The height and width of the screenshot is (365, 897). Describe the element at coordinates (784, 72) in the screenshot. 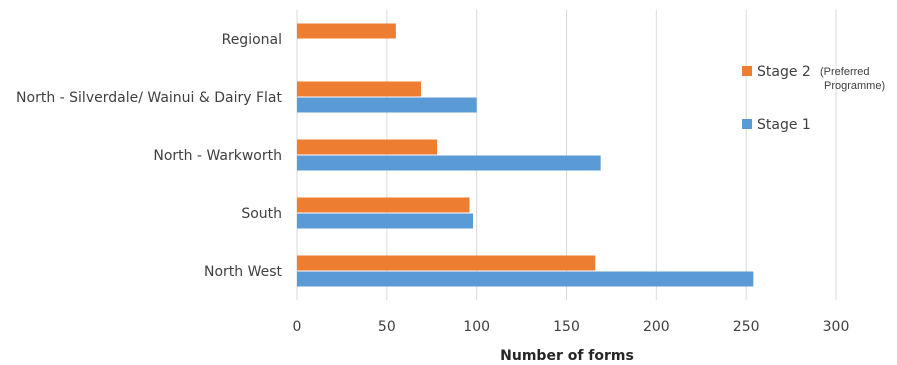

I see `legend-label-stage-2: Stage 2` at that location.